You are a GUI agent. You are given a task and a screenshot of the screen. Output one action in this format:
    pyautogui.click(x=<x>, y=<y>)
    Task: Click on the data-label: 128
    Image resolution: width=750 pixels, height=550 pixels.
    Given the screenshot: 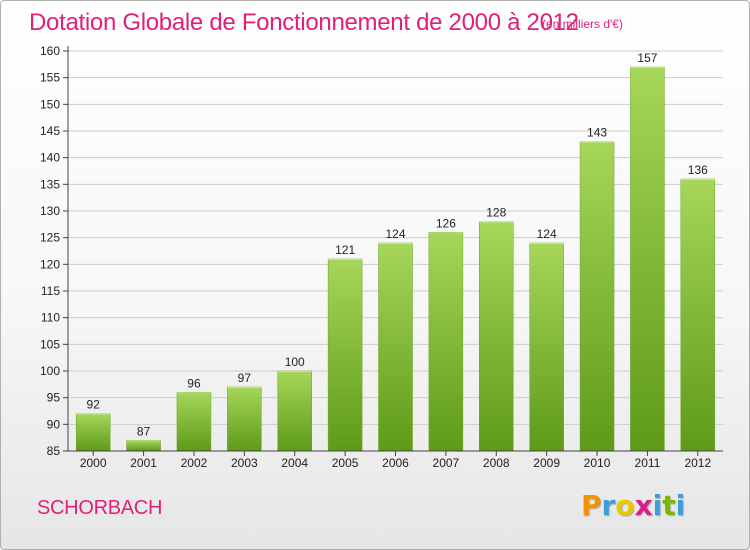 What is the action you would take?
    pyautogui.click(x=496, y=213)
    